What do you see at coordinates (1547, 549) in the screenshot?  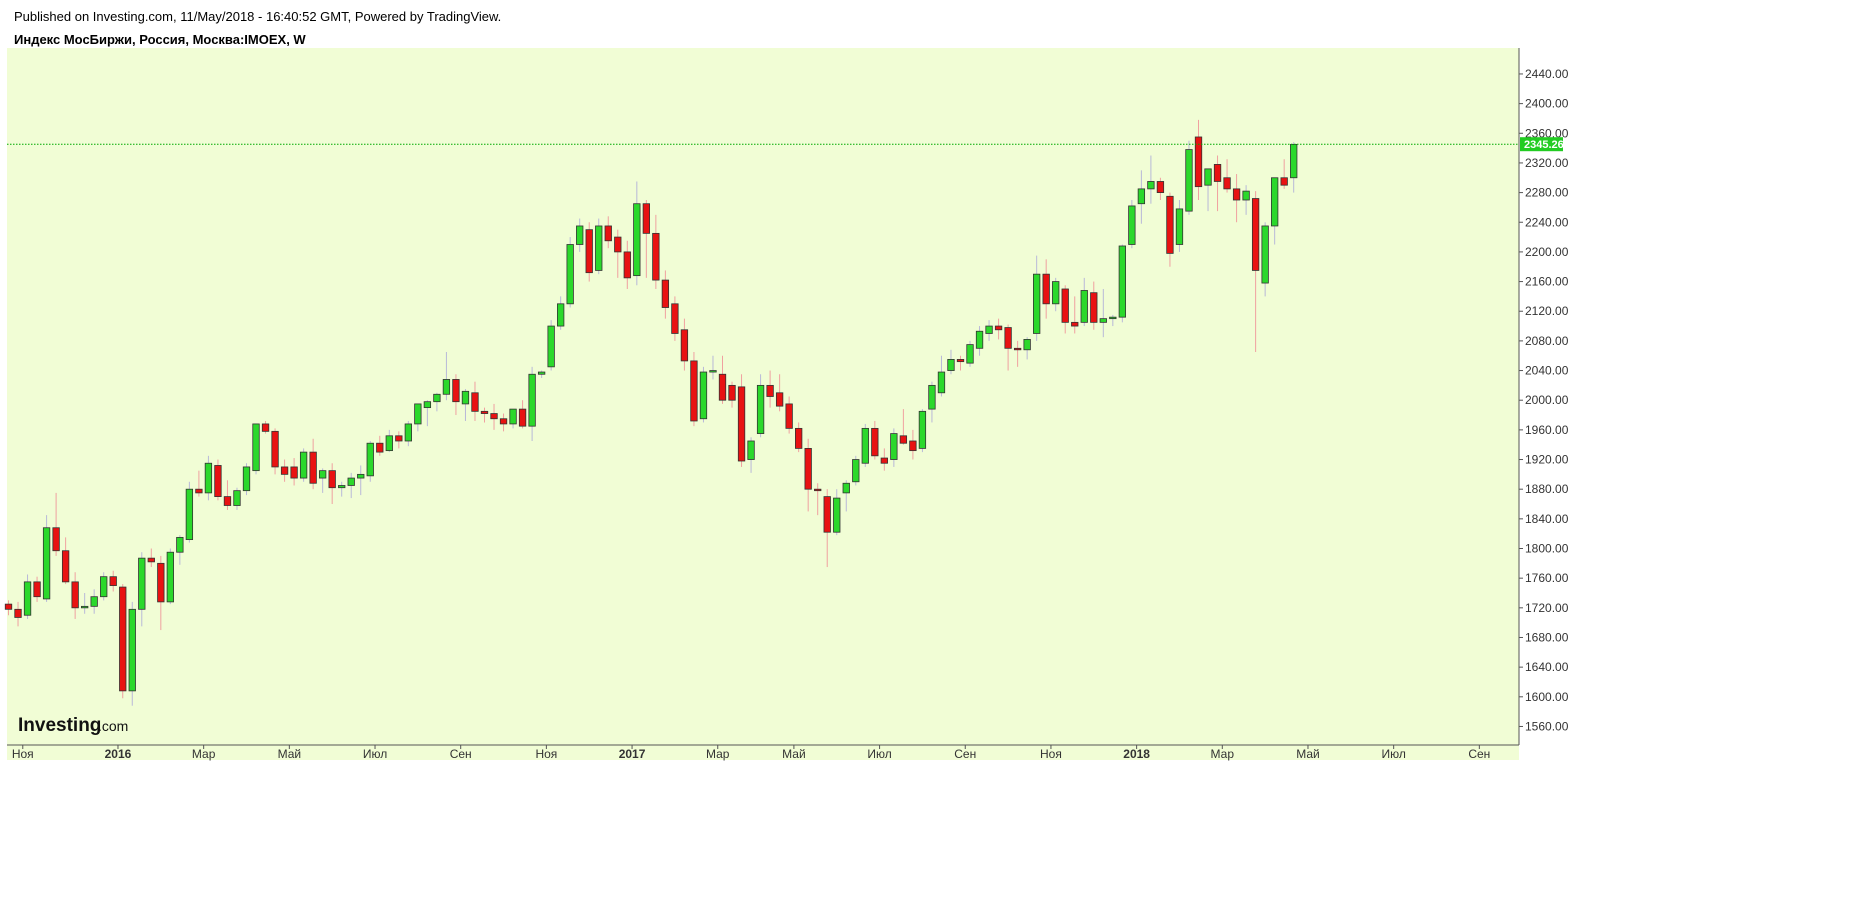 I see `y-tick-label: 1800.00` at bounding box center [1547, 549].